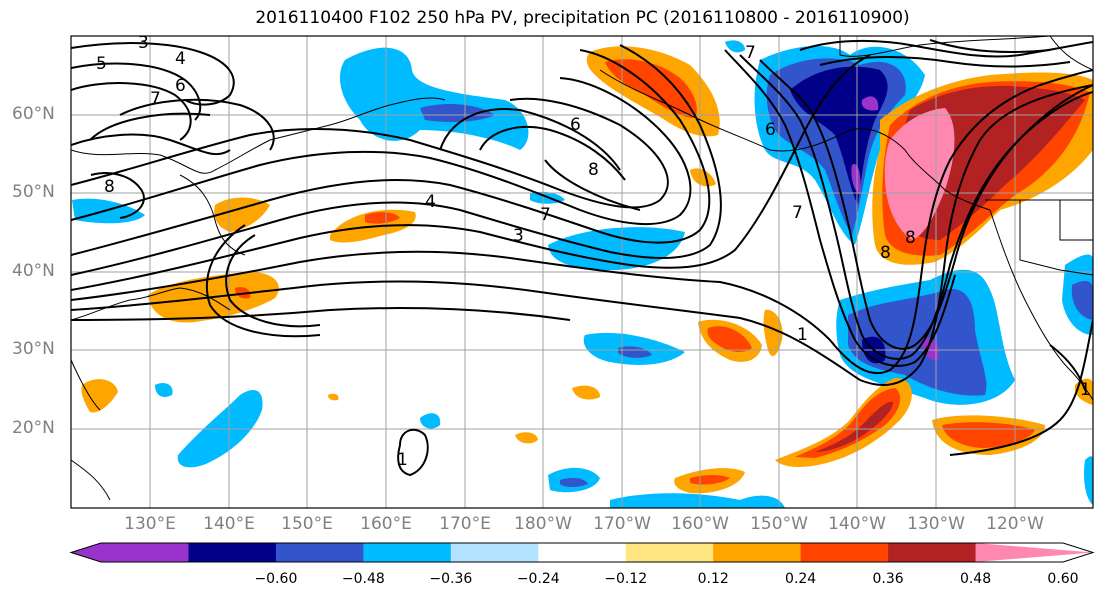  I want to click on colorbar-tick-label: −0.24, so click(538, 579).